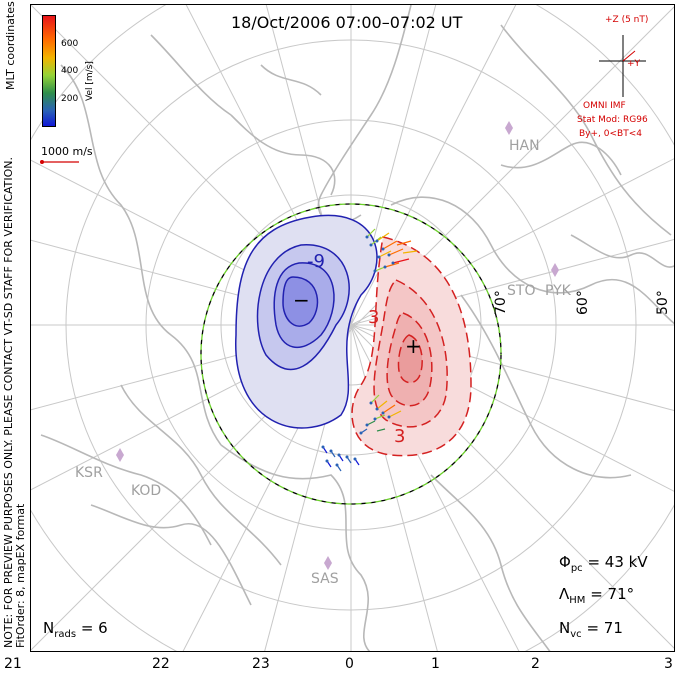 Image resolution: width=680 pixels, height=674 pixels. What do you see at coordinates (261, 664) in the screenshot?
I see `mlt-hour-23: 23` at bounding box center [261, 664].